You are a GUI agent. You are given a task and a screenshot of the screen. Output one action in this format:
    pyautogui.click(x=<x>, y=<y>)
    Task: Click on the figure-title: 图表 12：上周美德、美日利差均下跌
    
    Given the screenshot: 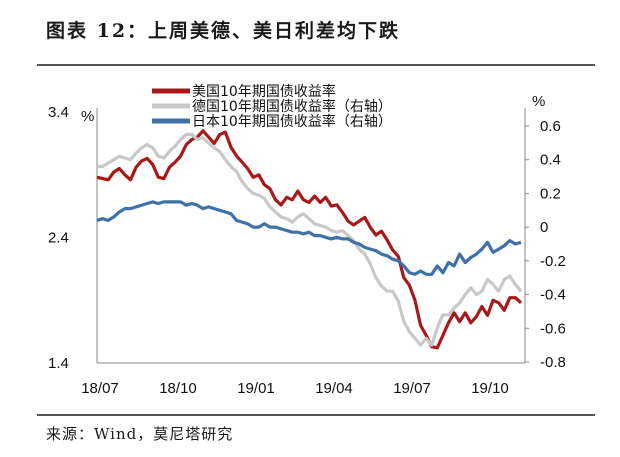 What is the action you would take?
    pyautogui.click(x=223, y=31)
    